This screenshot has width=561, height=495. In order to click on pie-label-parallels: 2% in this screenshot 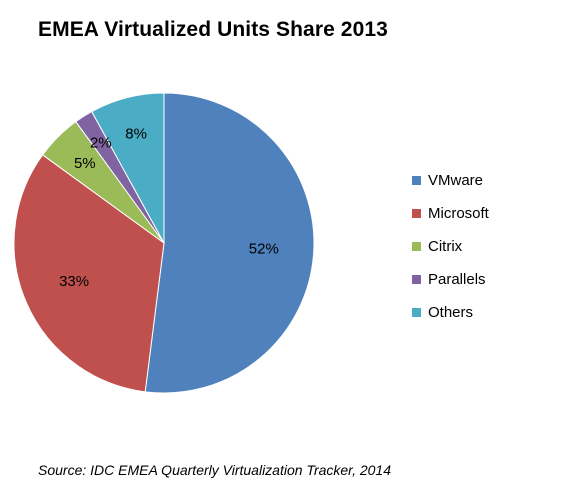, I will do `click(101, 142)`.